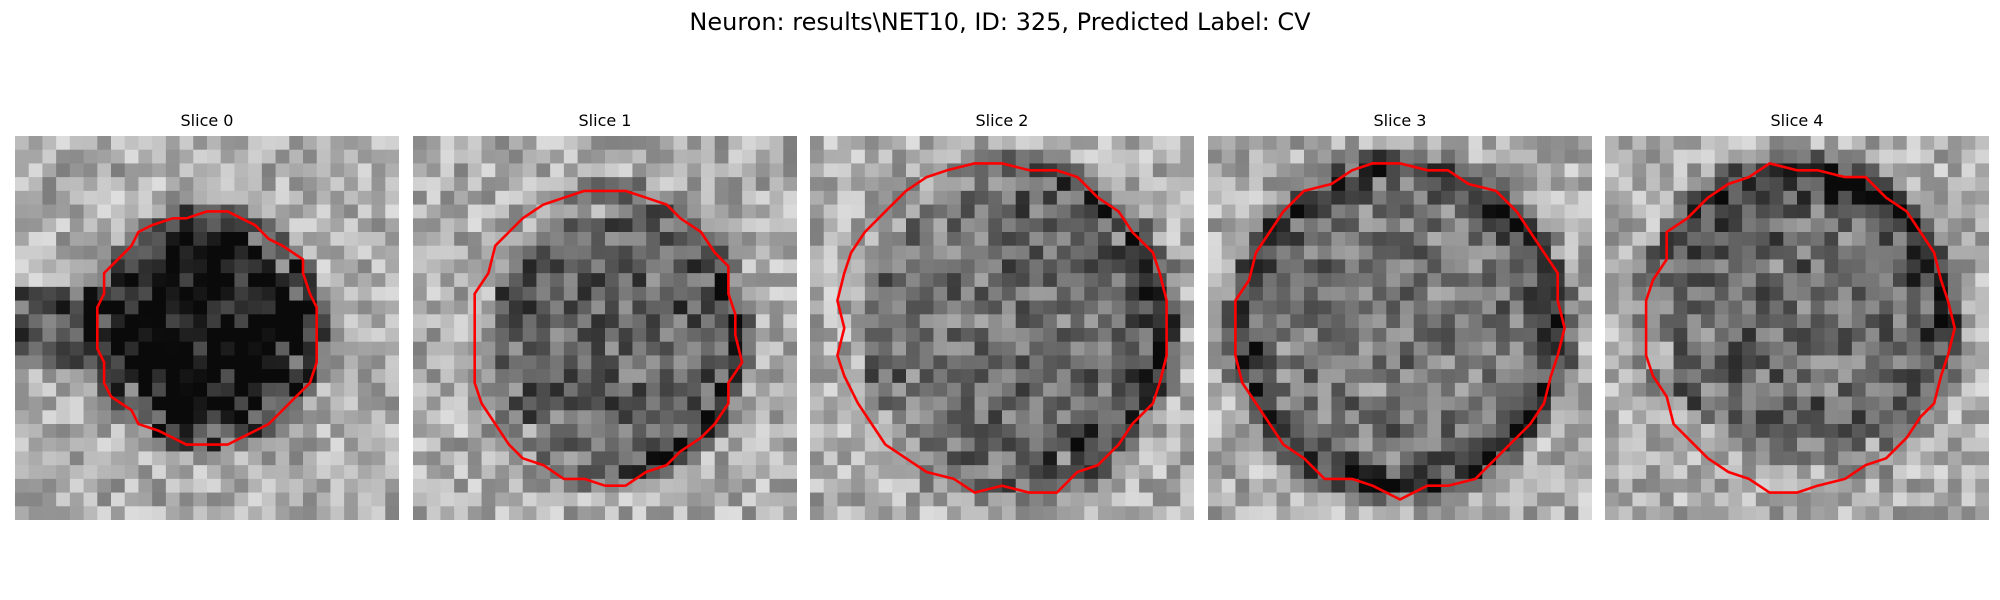  I want to click on slice-panel-1: Slice 1, so click(605, 315).